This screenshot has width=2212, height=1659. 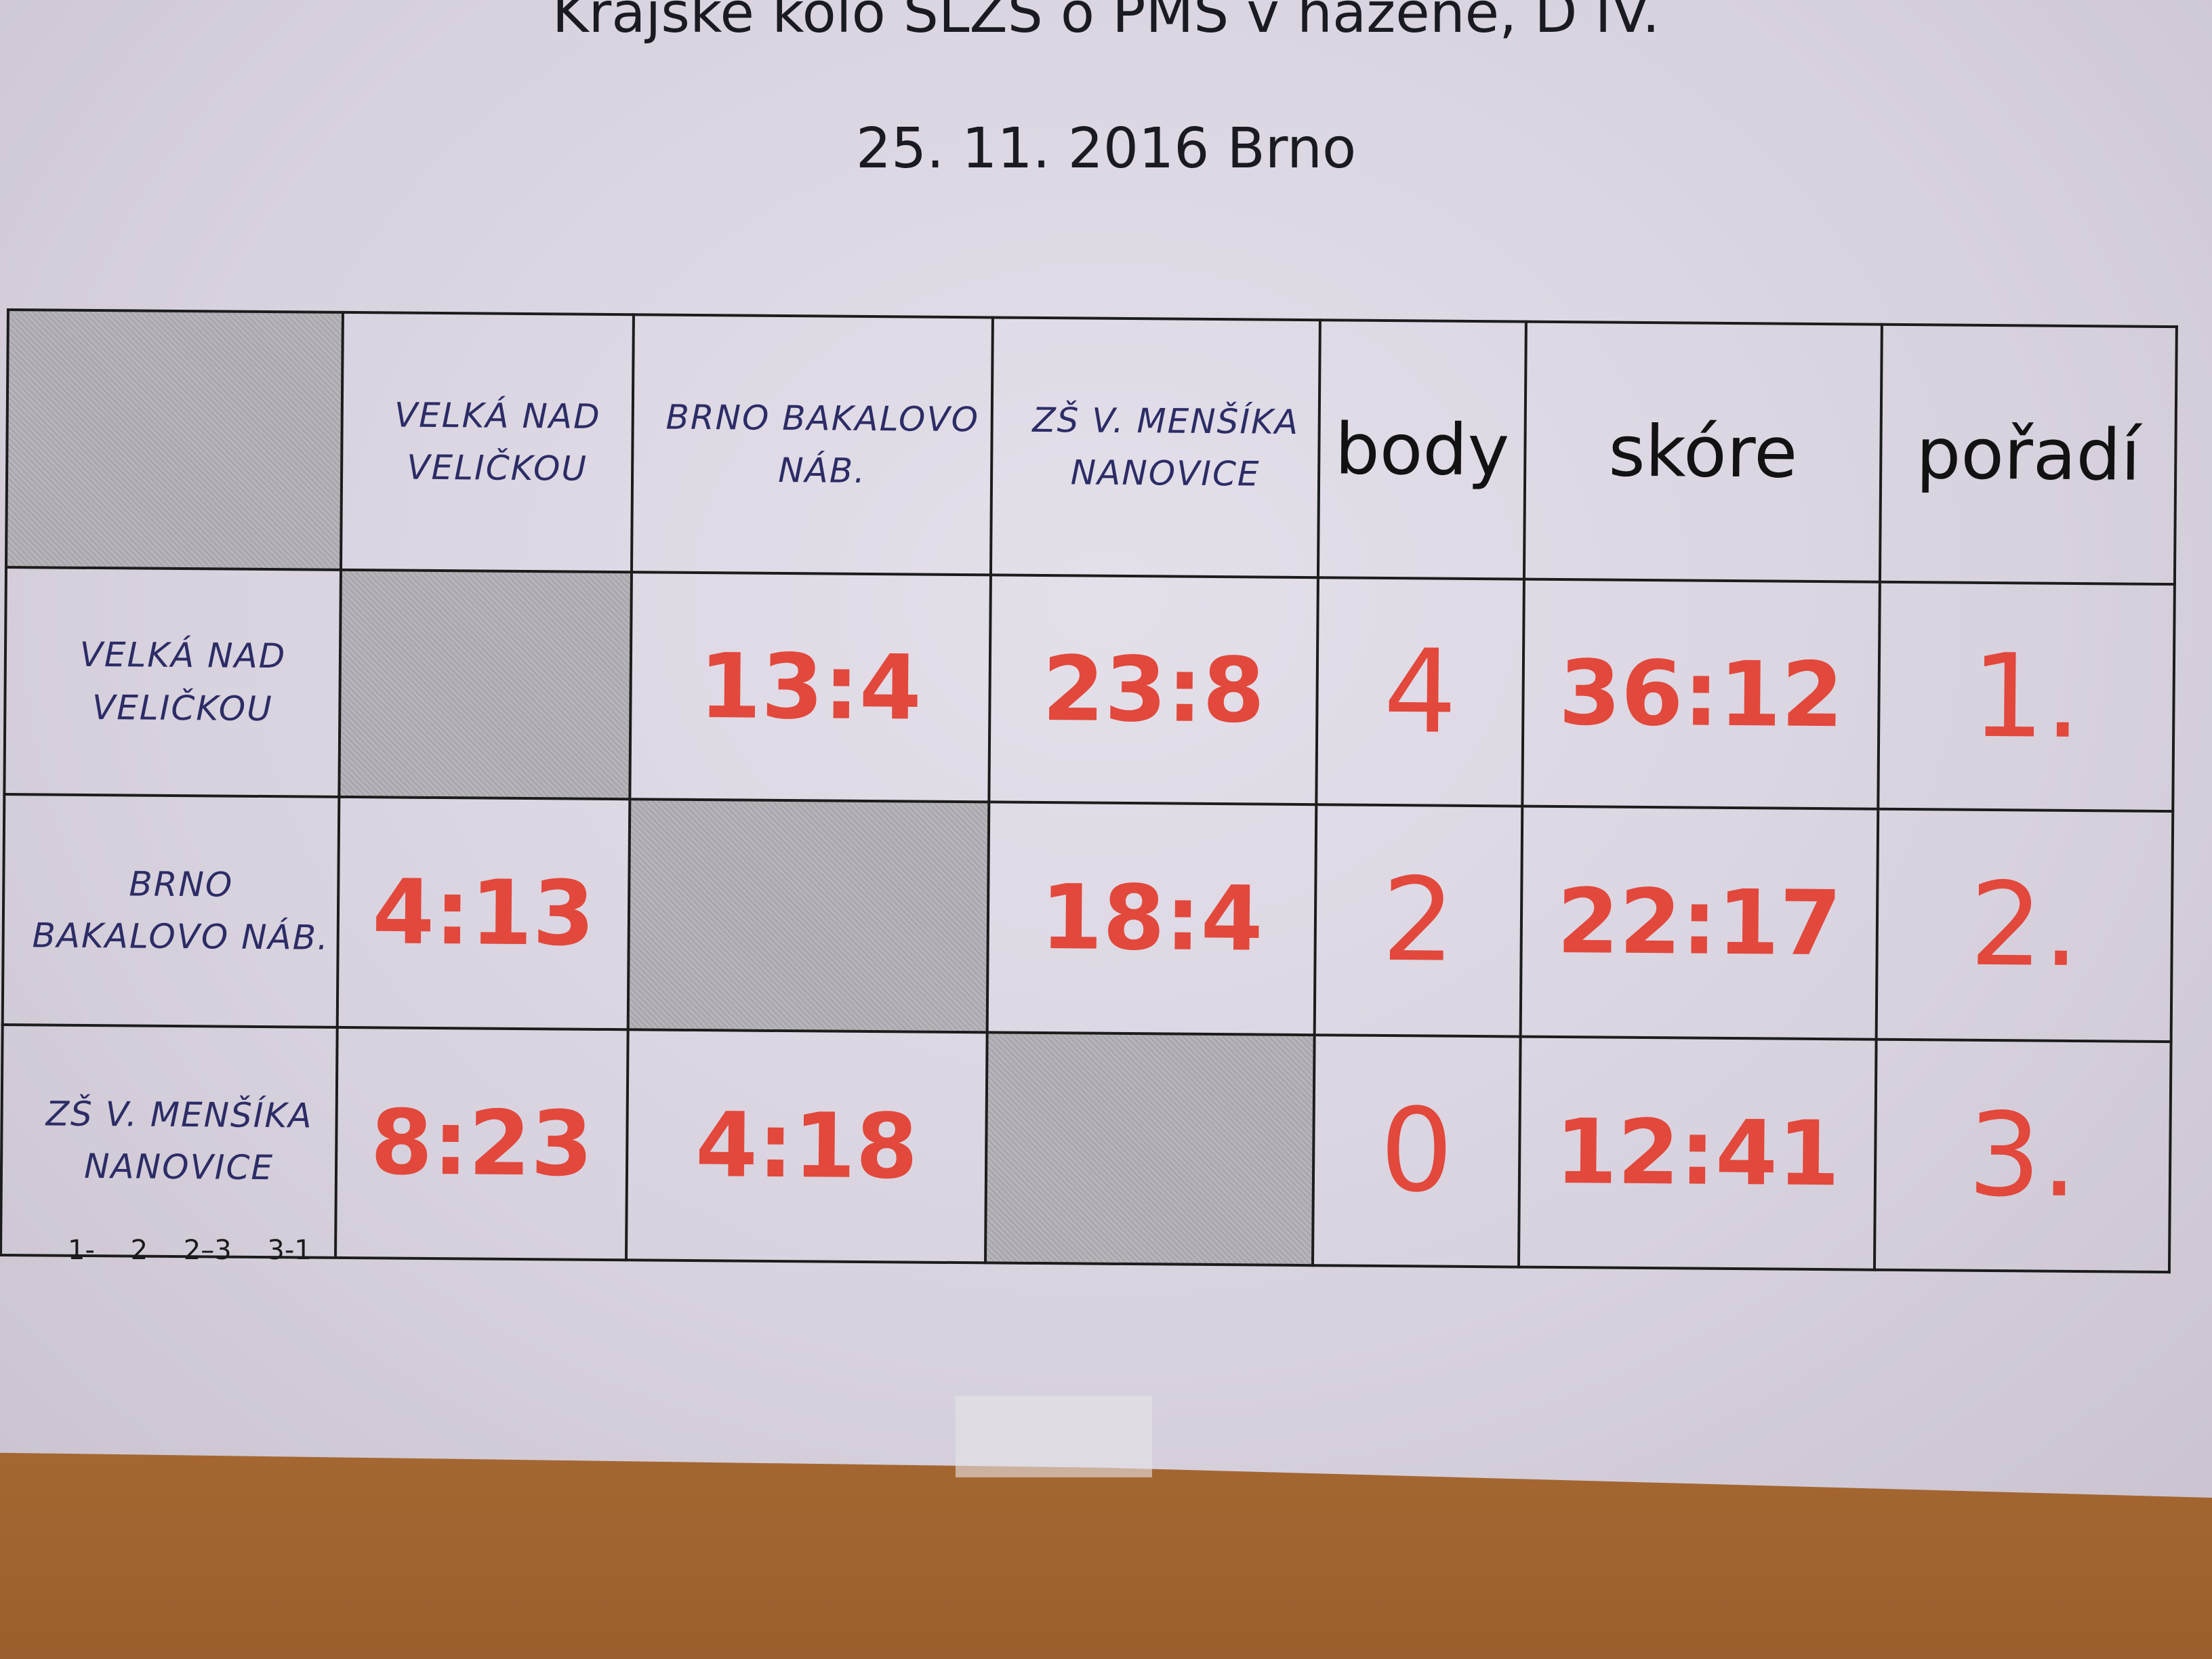 What do you see at coordinates (1418, 920) in the screenshot?
I see `points-cell: 2` at bounding box center [1418, 920].